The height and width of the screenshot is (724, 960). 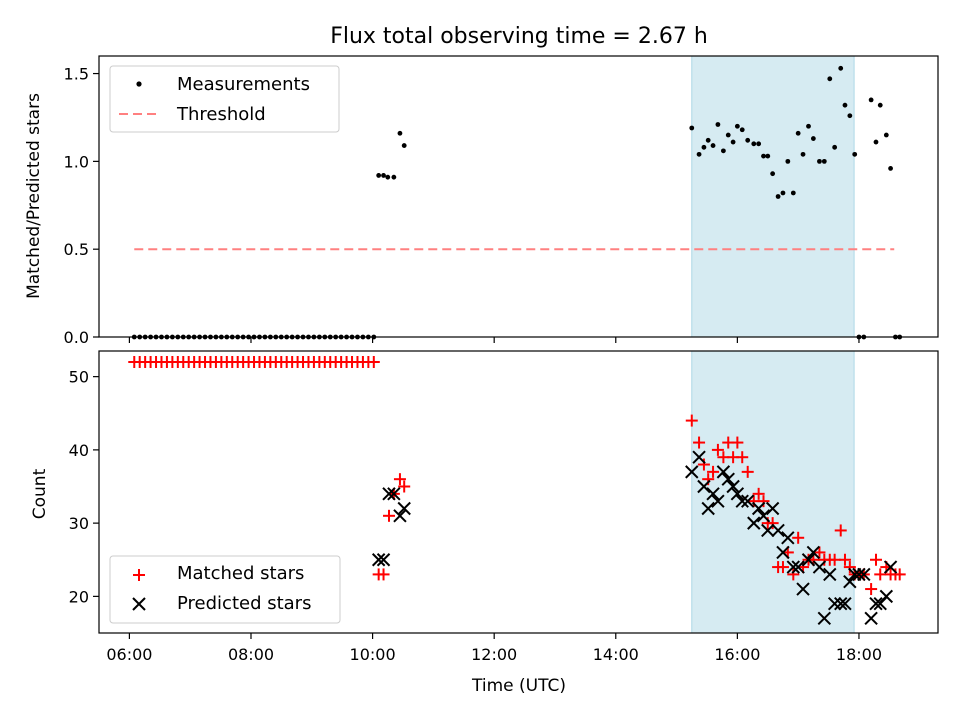 What do you see at coordinates (221, 114) in the screenshot?
I see `legend-threshold-label: Threshold` at bounding box center [221, 114].